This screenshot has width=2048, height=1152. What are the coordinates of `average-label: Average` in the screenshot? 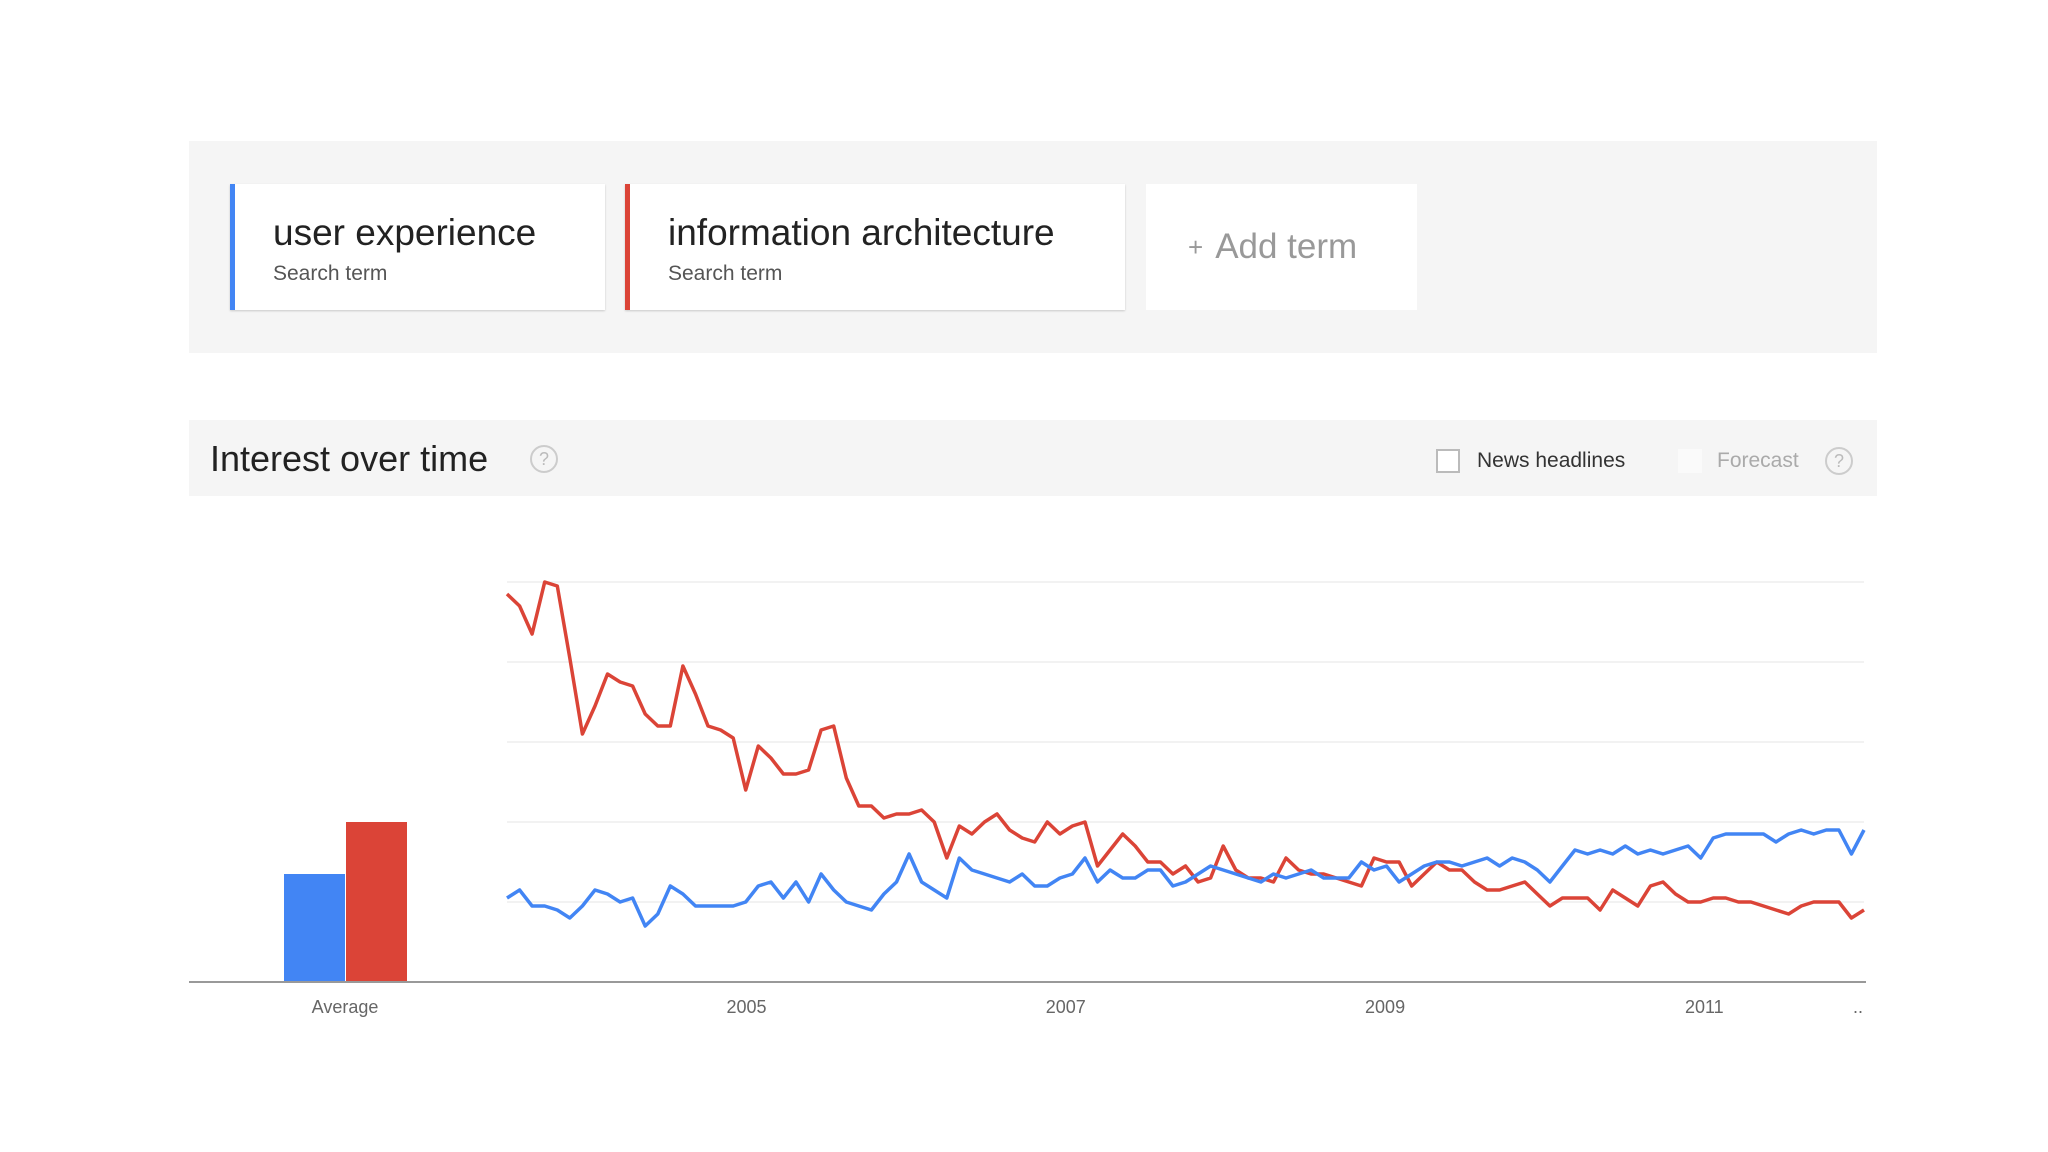 It's located at (345, 1007).